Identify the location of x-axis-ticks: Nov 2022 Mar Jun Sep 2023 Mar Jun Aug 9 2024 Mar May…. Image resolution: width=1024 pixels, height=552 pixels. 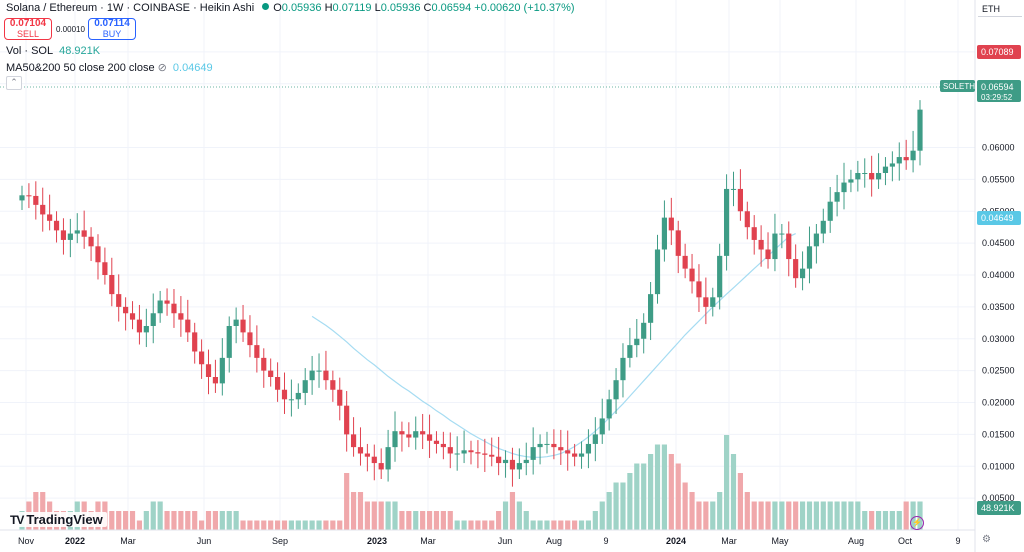
(489, 541).